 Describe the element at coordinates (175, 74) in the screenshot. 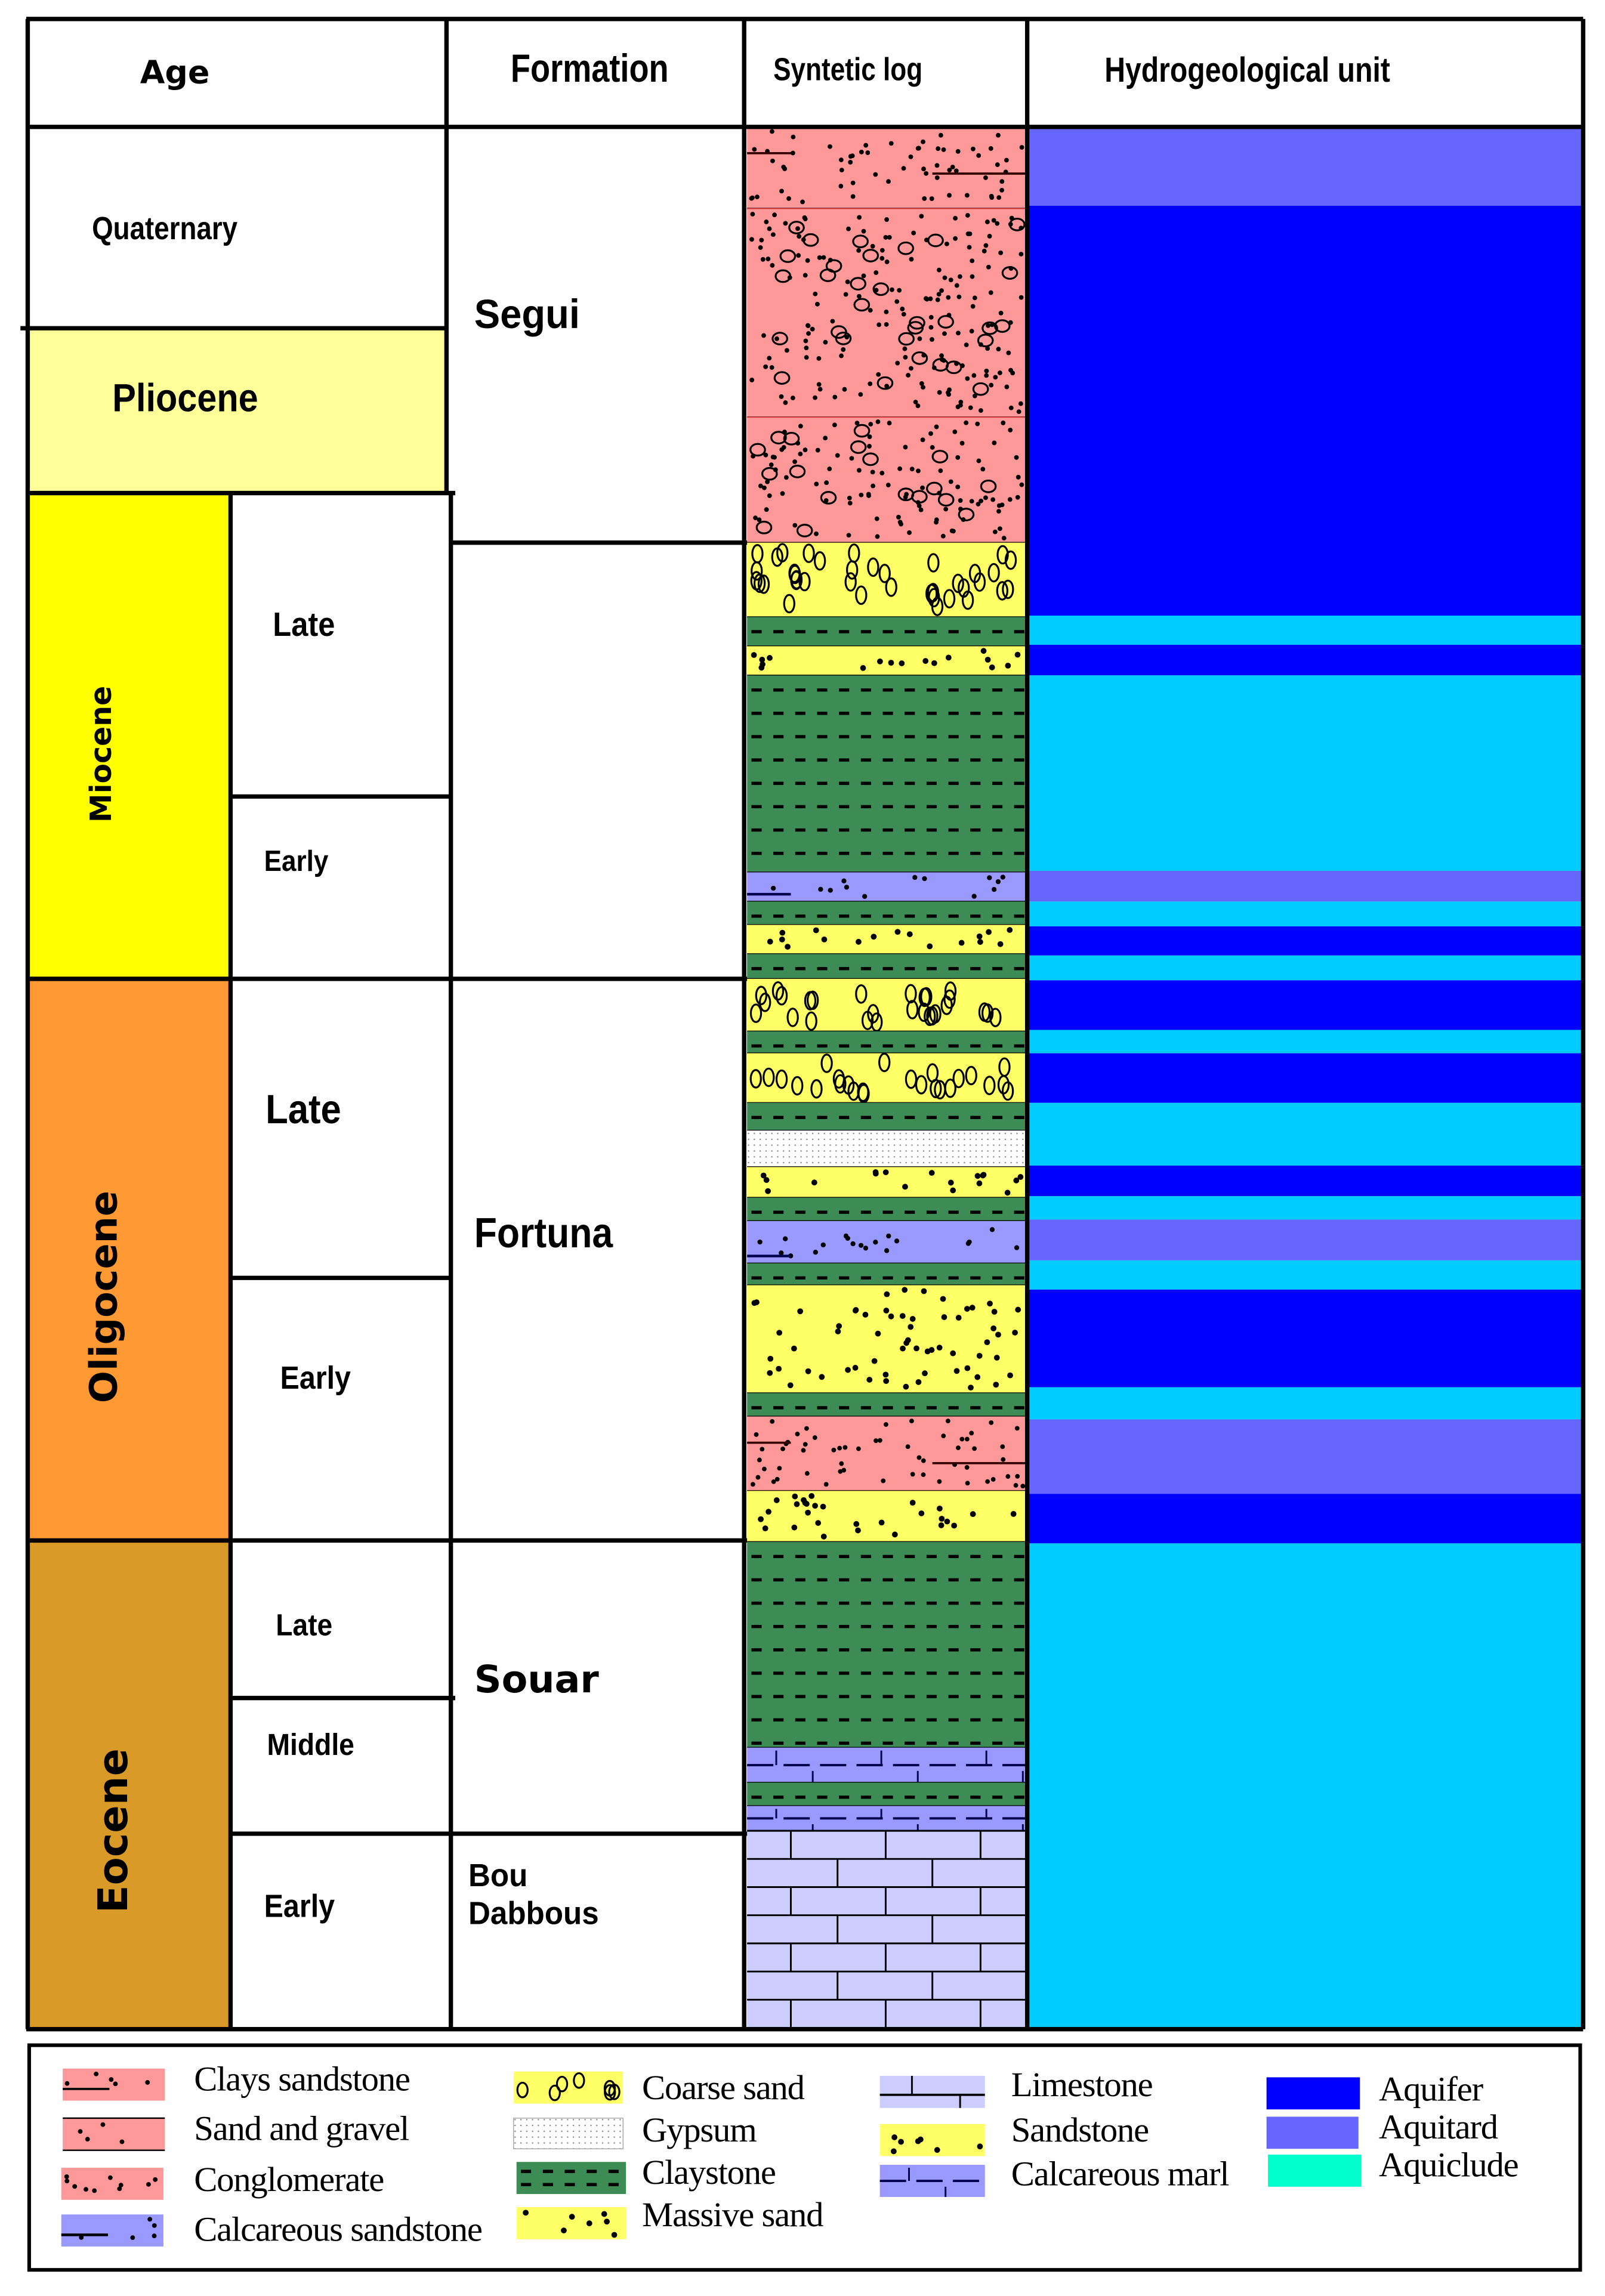

I see `header-age: Age` at that location.